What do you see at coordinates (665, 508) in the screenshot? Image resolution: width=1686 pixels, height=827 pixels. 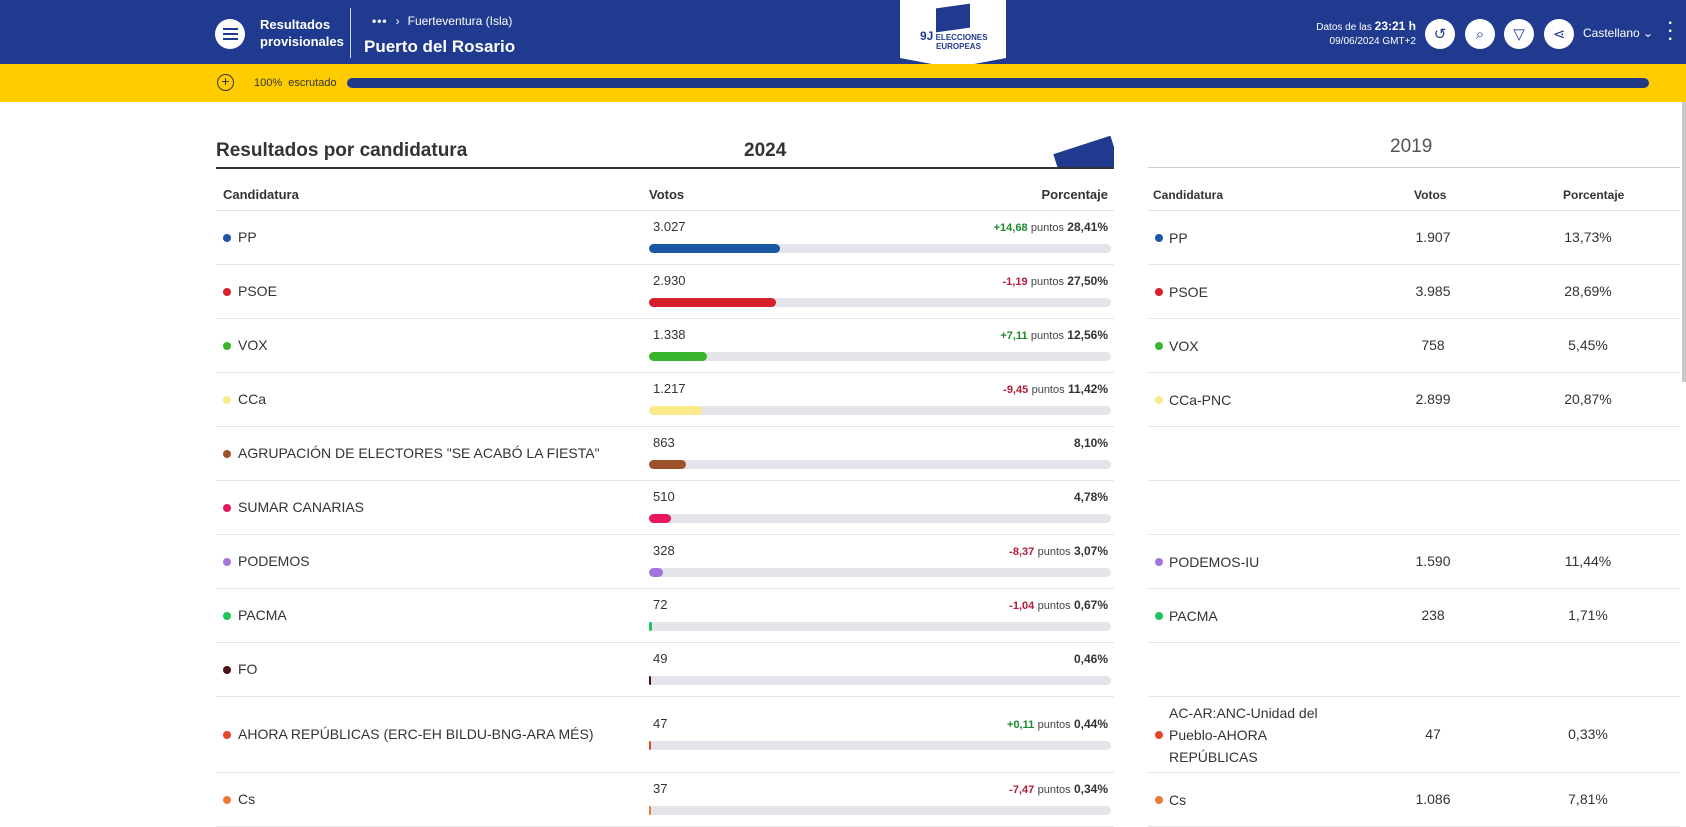 I see `table-row: SUMAR CANARIAS 510 4,78%` at bounding box center [665, 508].